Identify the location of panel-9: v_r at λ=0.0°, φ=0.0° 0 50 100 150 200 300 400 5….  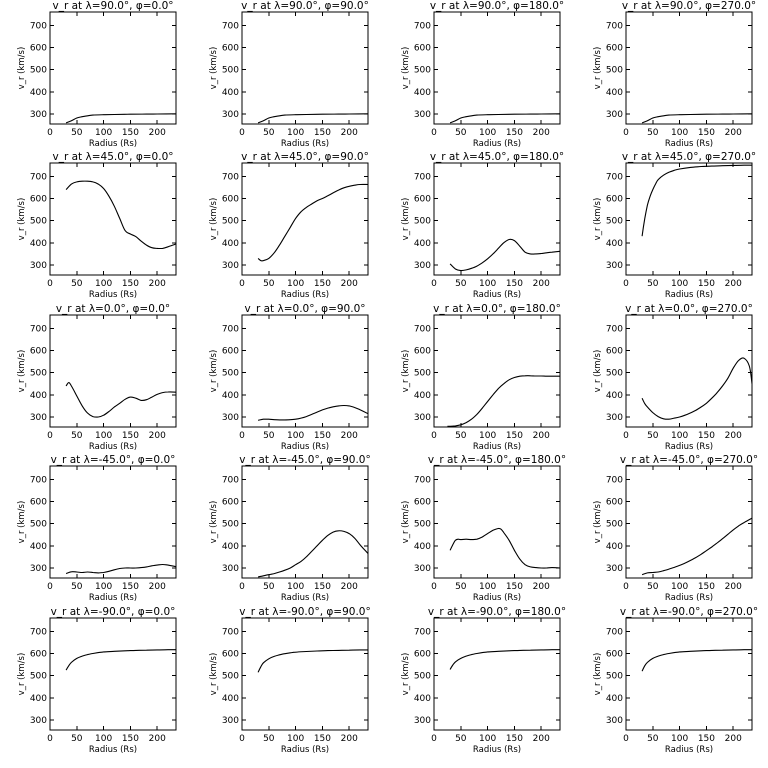
(97, 377).